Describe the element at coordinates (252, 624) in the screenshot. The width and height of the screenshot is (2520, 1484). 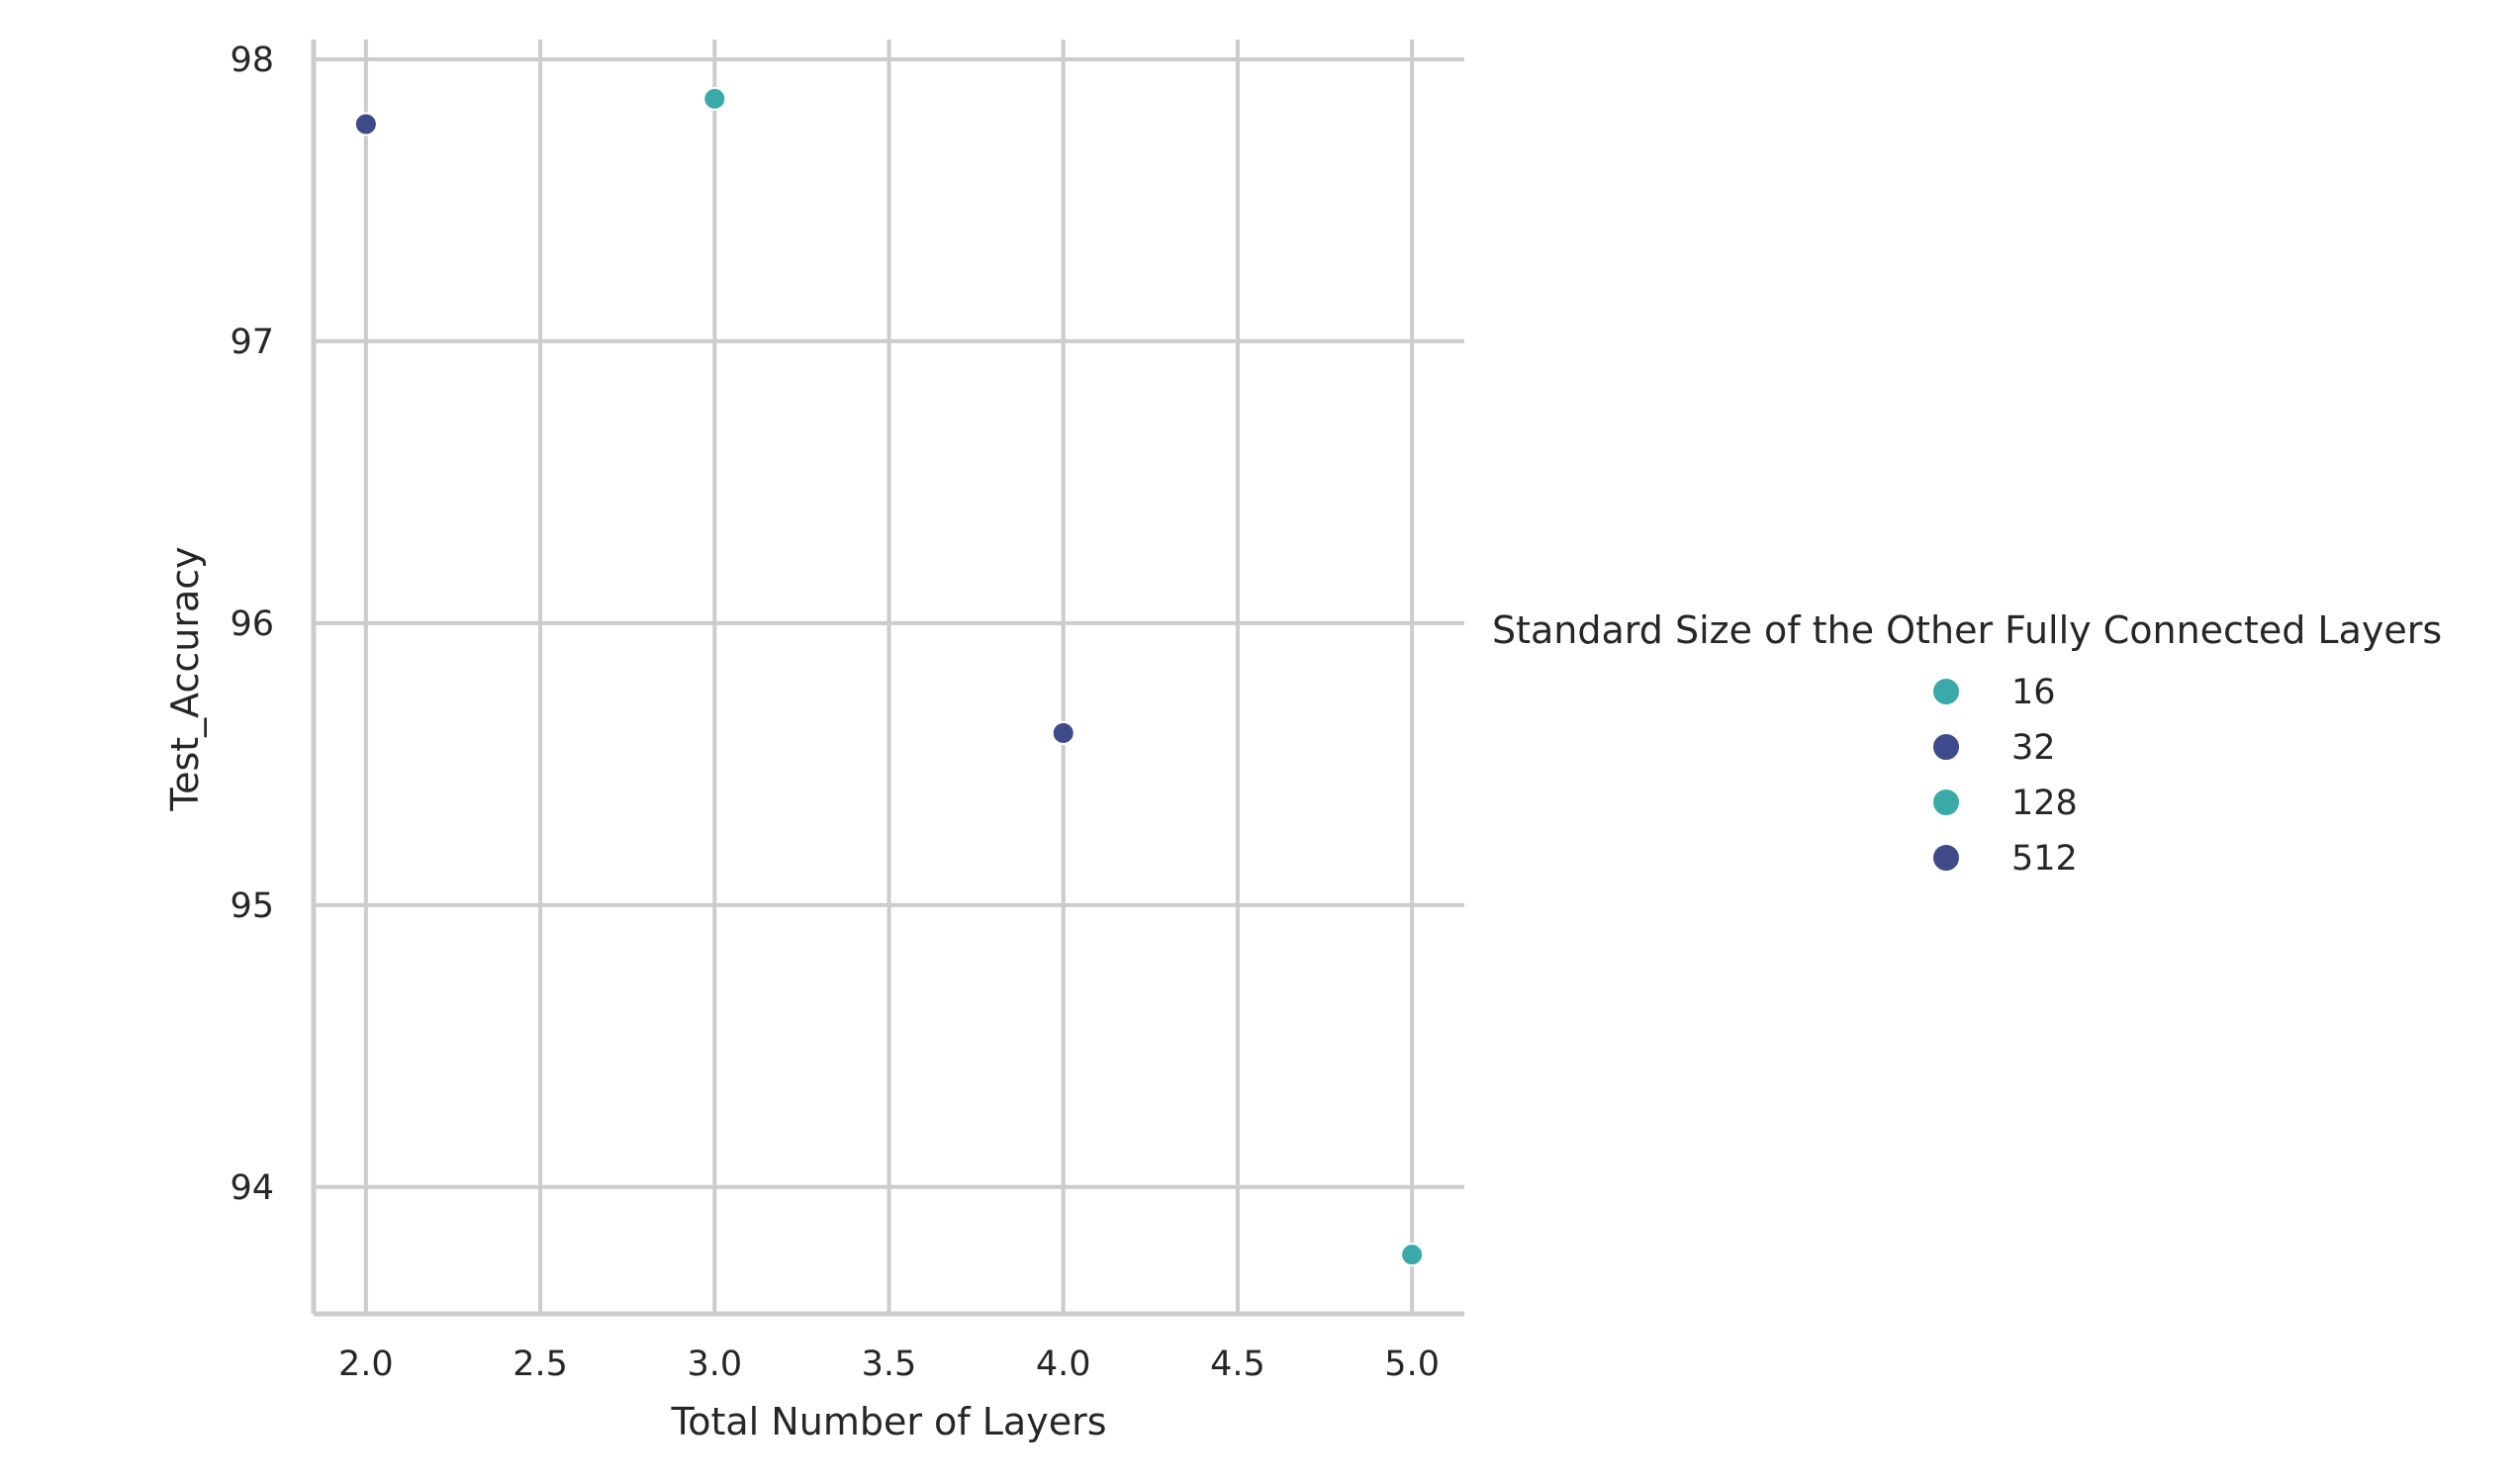
I see `y-tick-label: 96` at that location.